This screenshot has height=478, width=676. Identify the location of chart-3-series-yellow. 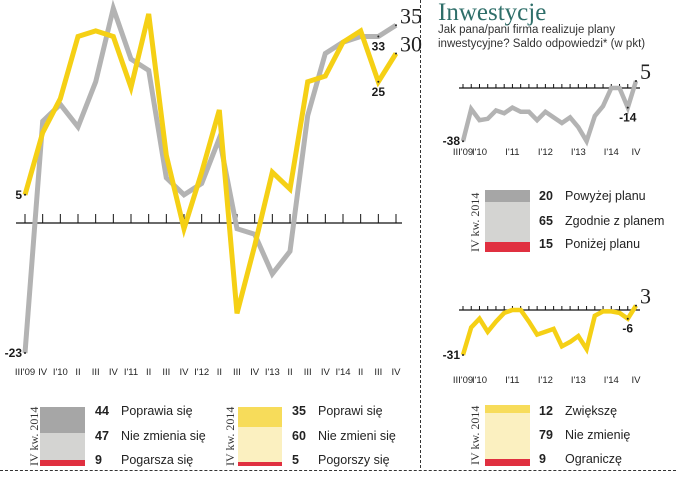
(549, 330).